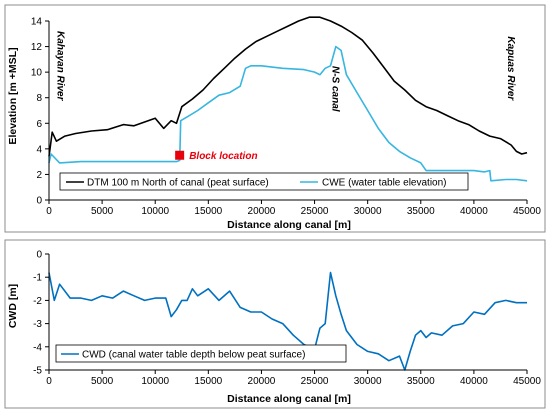  Describe the element at coordinates (37, 324) in the screenshot. I see `y-tick-label: -3` at that location.